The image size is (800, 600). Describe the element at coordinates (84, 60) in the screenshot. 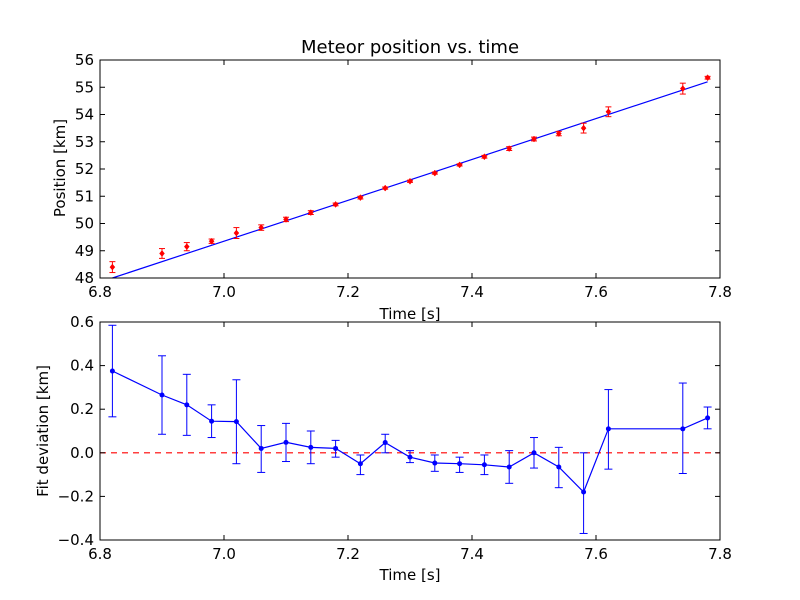

I see `y-tick-label: 56` at that location.